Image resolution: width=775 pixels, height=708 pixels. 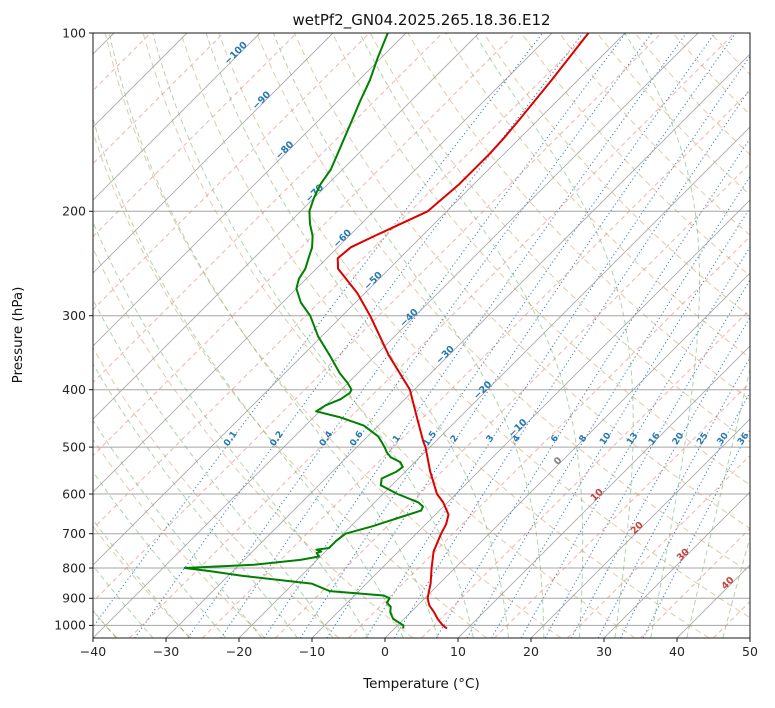 I want to click on svg-text: 0.2, so click(x=277, y=439).